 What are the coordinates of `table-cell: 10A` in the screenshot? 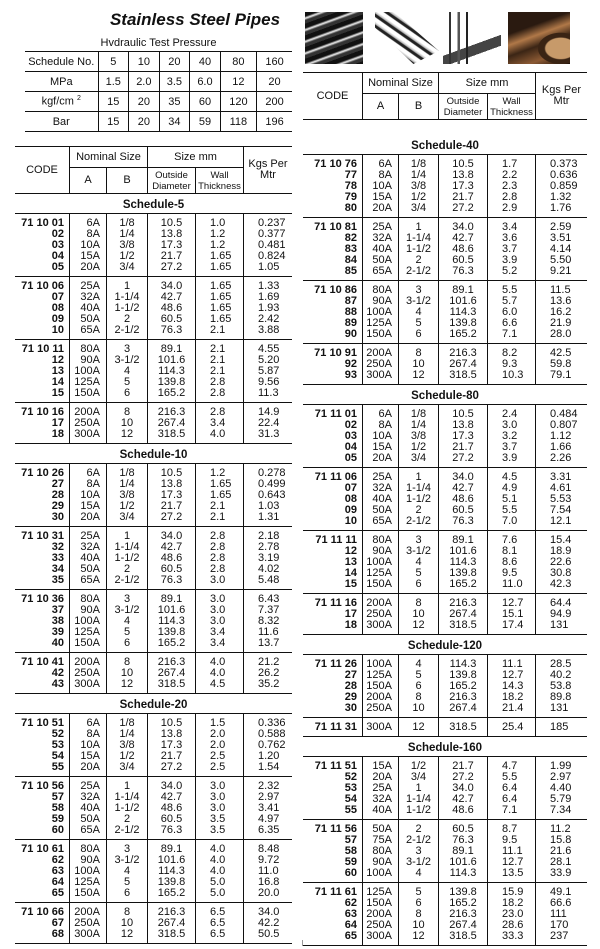 It's located at (382, 186).